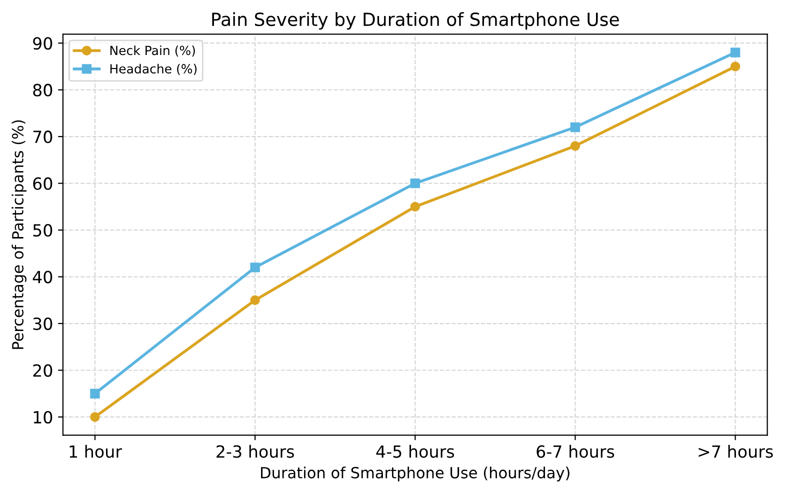  I want to click on x-tick-label: 4-5 hours, so click(415, 451).